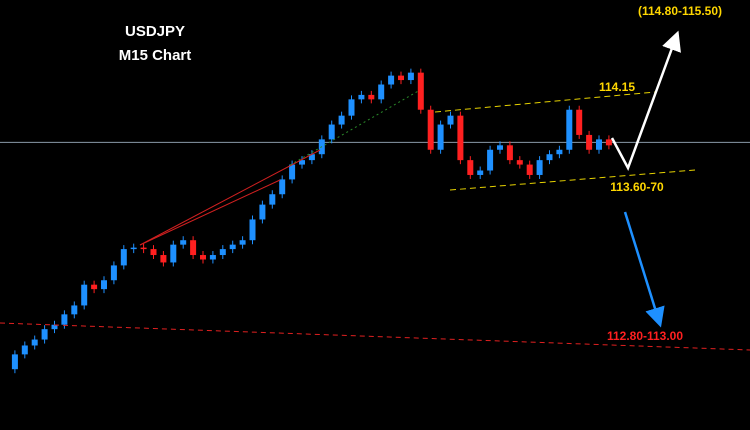 The height and width of the screenshot is (430, 750). Describe the element at coordinates (637, 187) in the screenshot. I see `annotation: 113.60-70` at that location.